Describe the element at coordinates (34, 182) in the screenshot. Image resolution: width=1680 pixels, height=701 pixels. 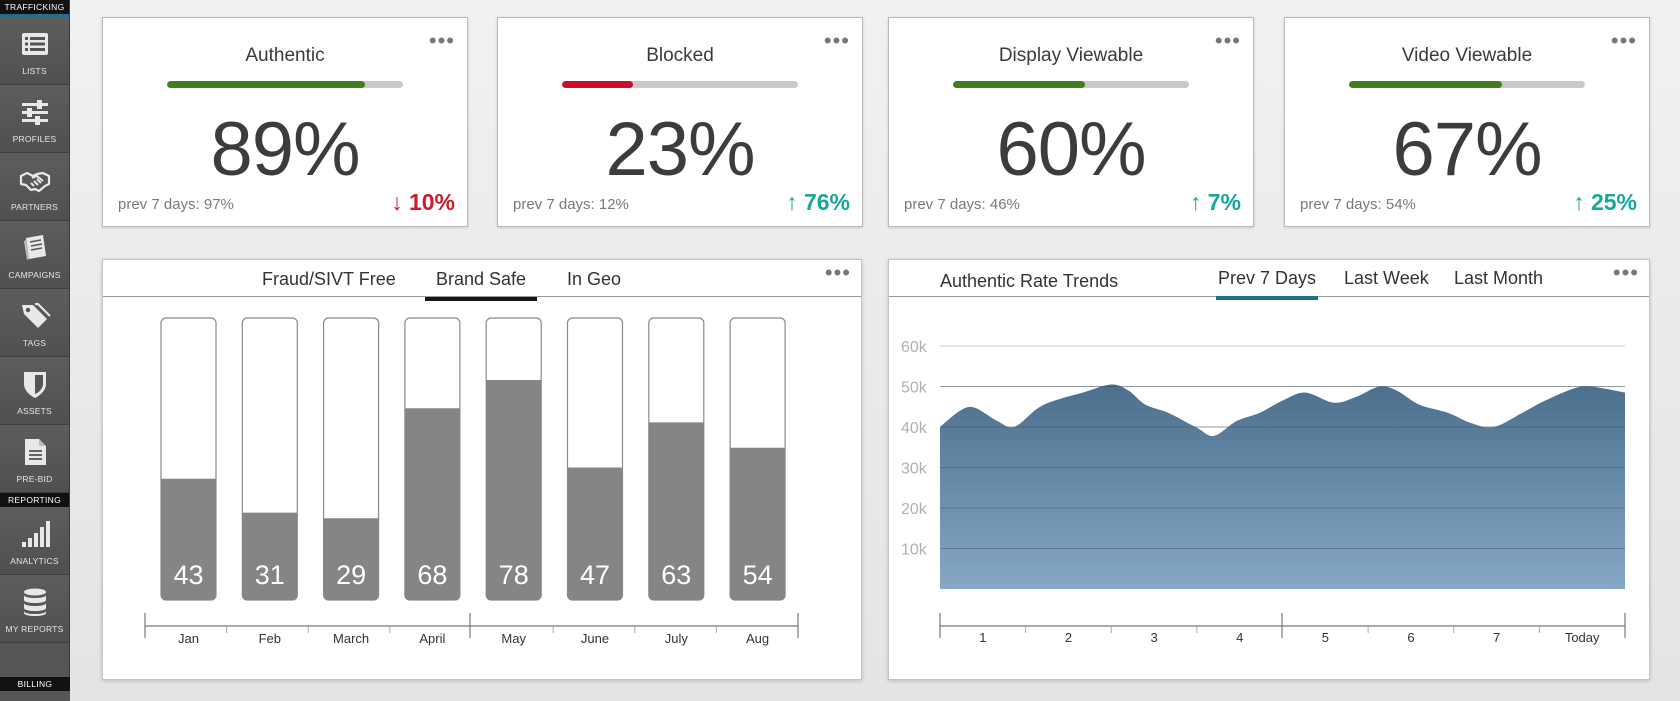
I see `handshake-icon` at that location.